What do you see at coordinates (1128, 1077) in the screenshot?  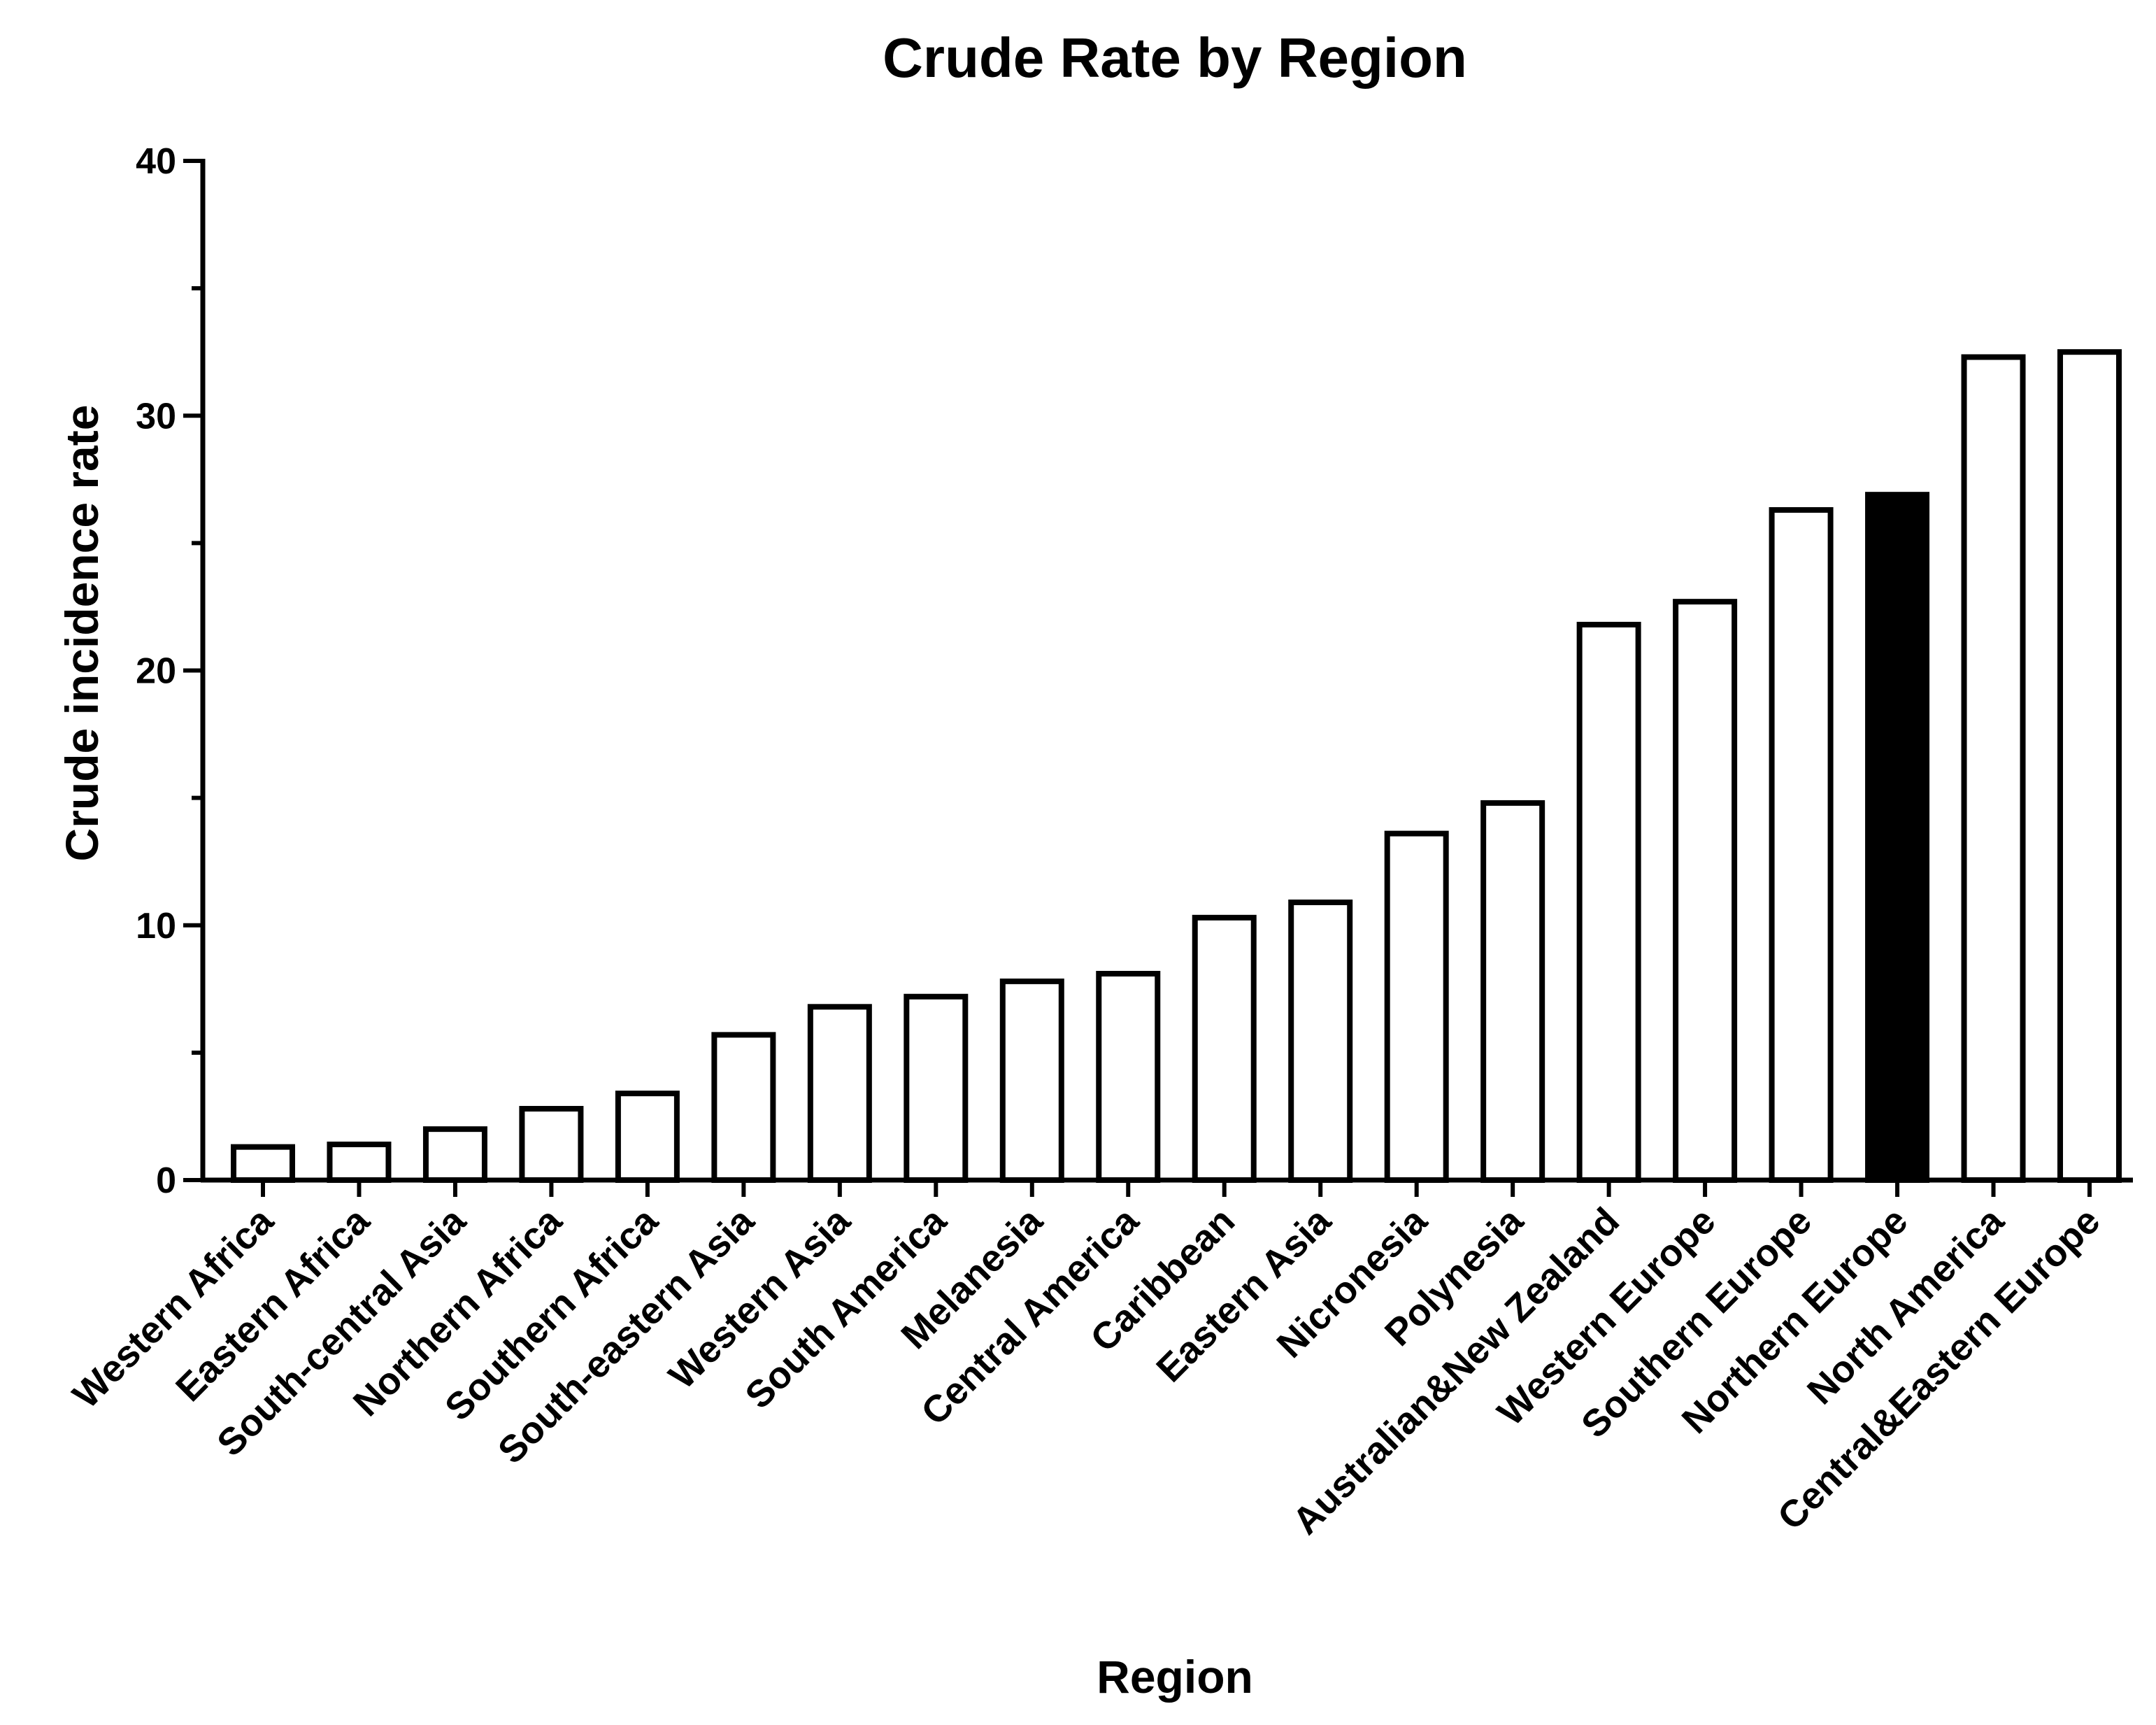 I see `bar-central-america` at bounding box center [1128, 1077].